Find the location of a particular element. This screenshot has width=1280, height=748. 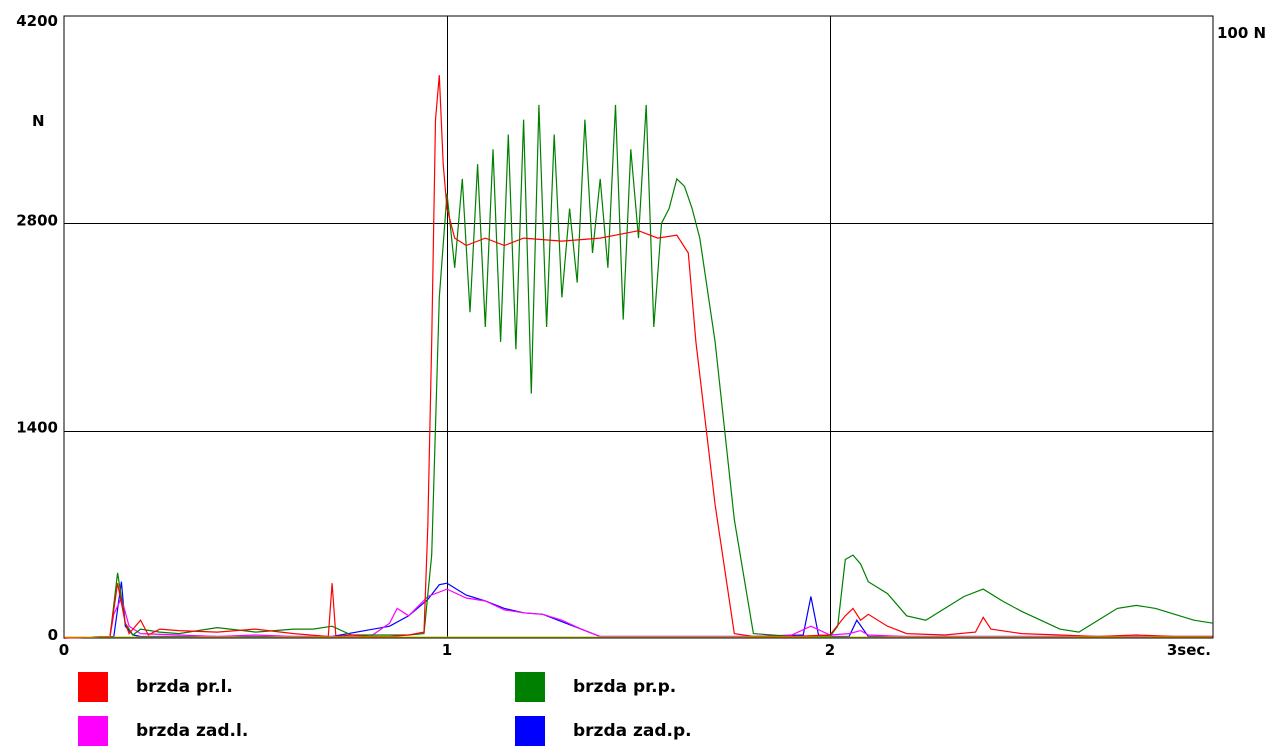

legend-item: brzda zad.p. is located at coordinates (603, 731).